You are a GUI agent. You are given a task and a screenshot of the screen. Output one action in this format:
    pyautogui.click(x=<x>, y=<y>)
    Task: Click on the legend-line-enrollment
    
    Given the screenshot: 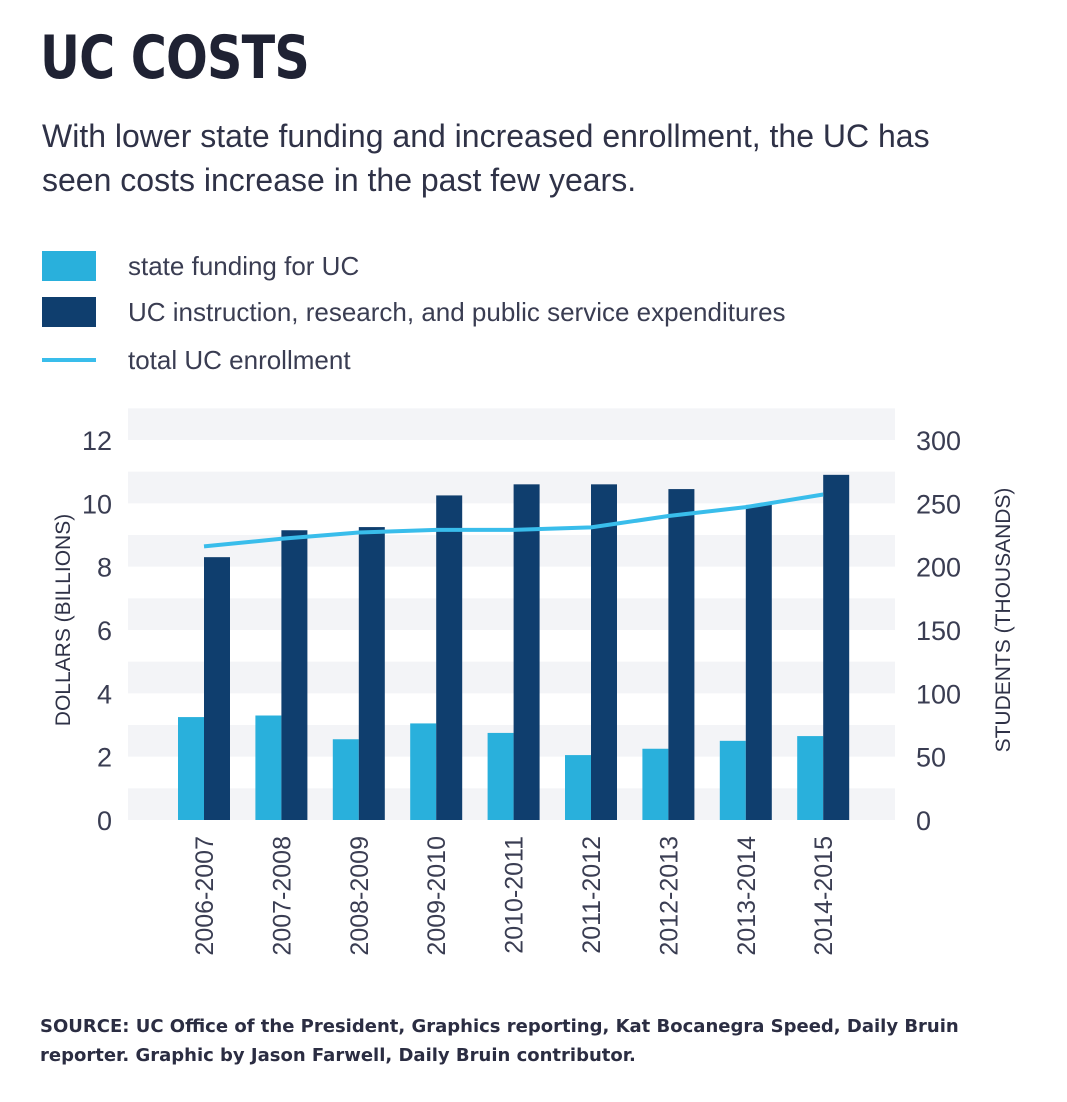 What is the action you would take?
    pyautogui.click(x=69, y=360)
    